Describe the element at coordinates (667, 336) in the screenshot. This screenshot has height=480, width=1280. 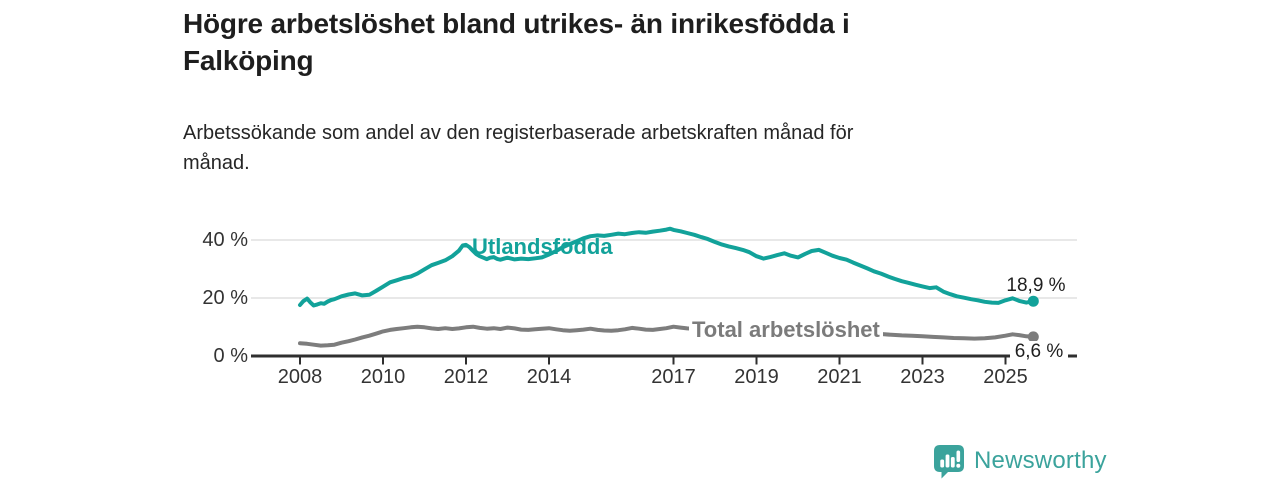
I see `total-arbetsl-shet-line` at that location.